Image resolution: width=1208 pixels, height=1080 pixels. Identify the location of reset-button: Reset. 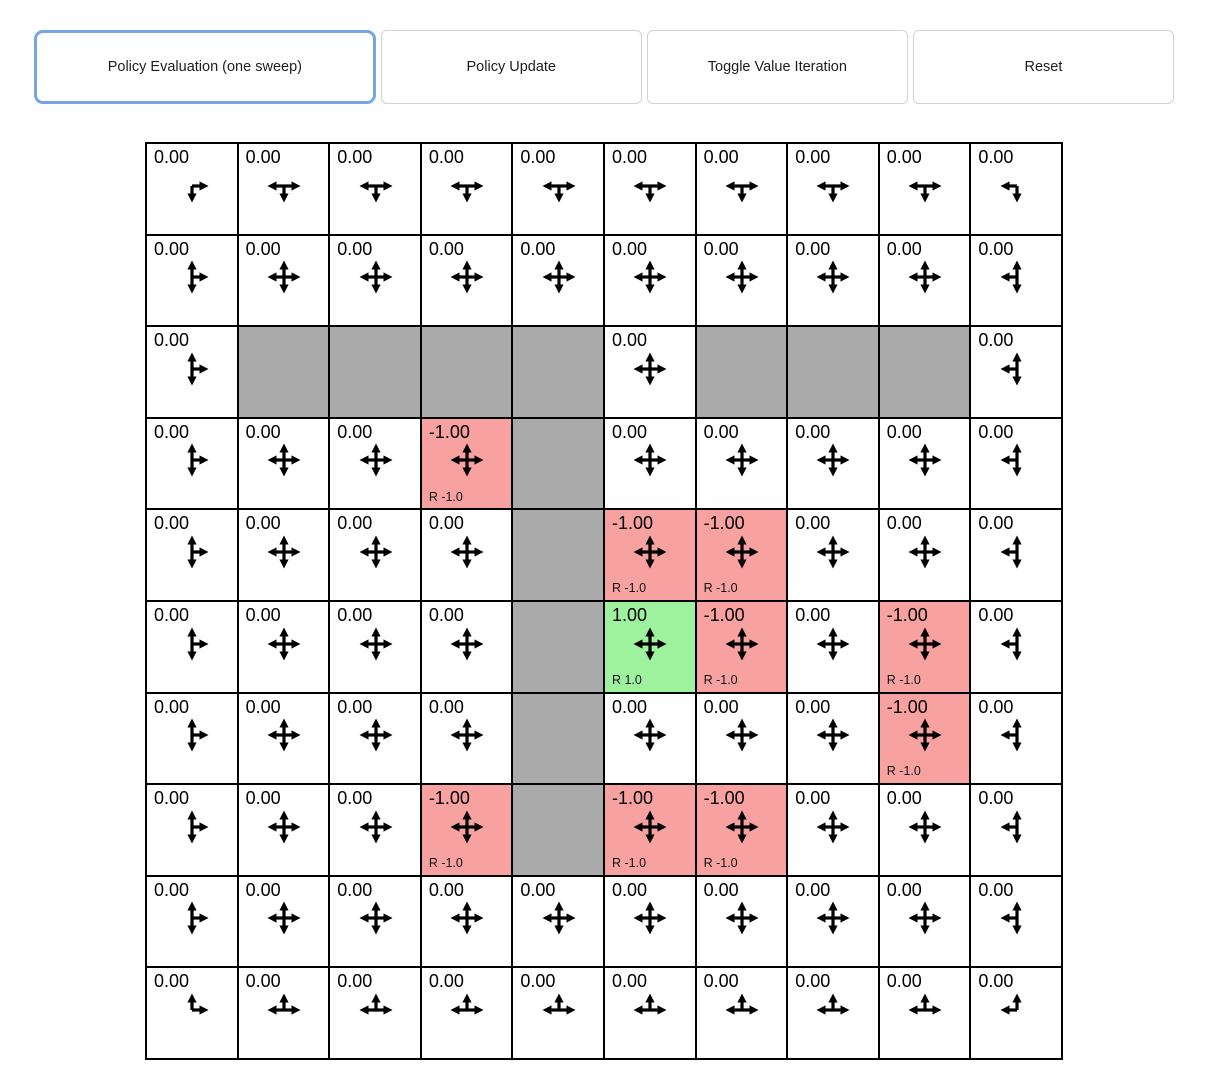
(1043, 67).